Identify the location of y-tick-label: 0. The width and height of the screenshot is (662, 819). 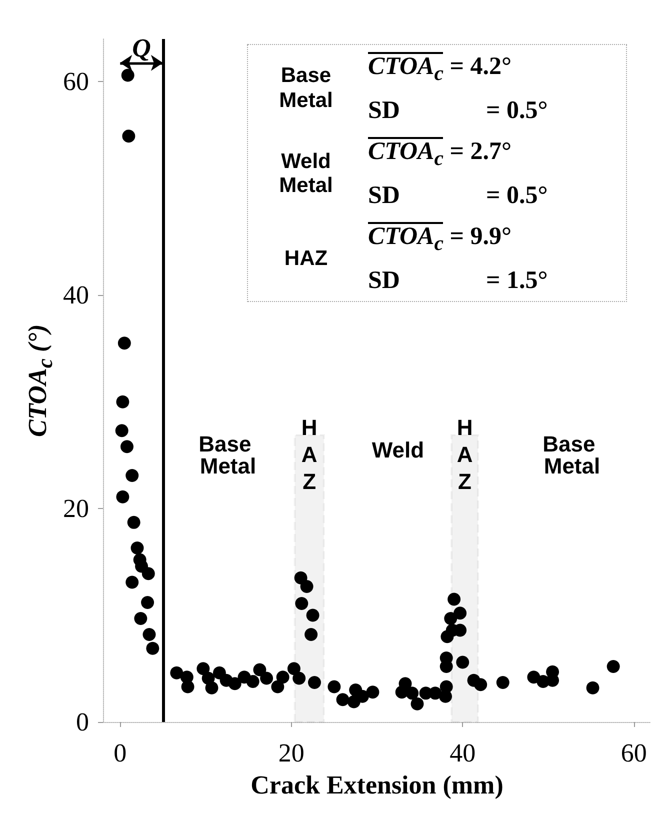
(82, 722).